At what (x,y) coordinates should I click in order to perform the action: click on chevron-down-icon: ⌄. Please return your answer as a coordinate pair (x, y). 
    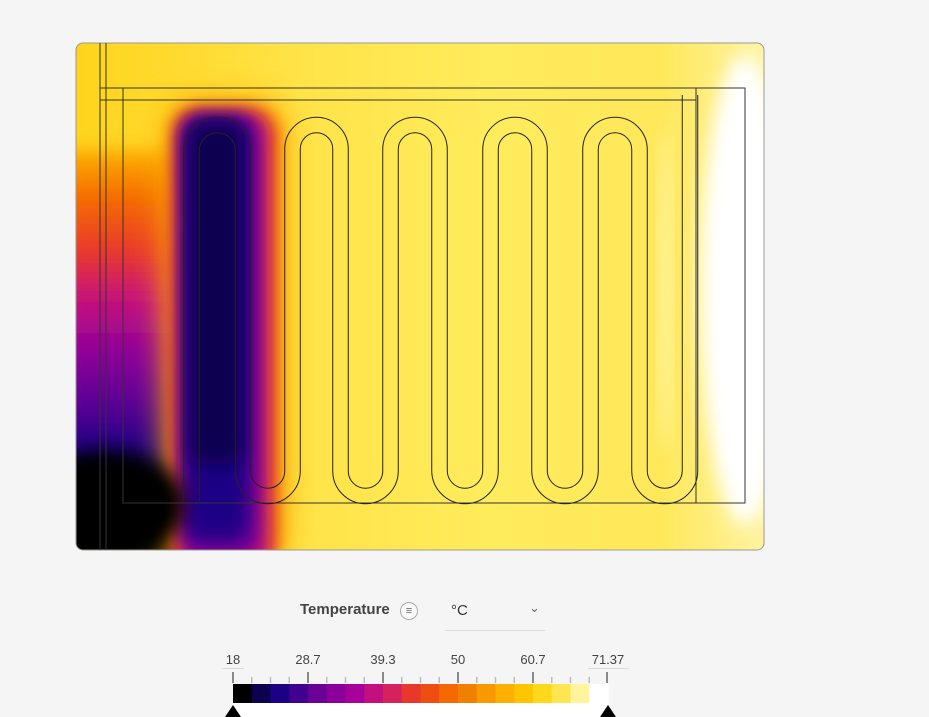
    Looking at the image, I should click on (534, 607).